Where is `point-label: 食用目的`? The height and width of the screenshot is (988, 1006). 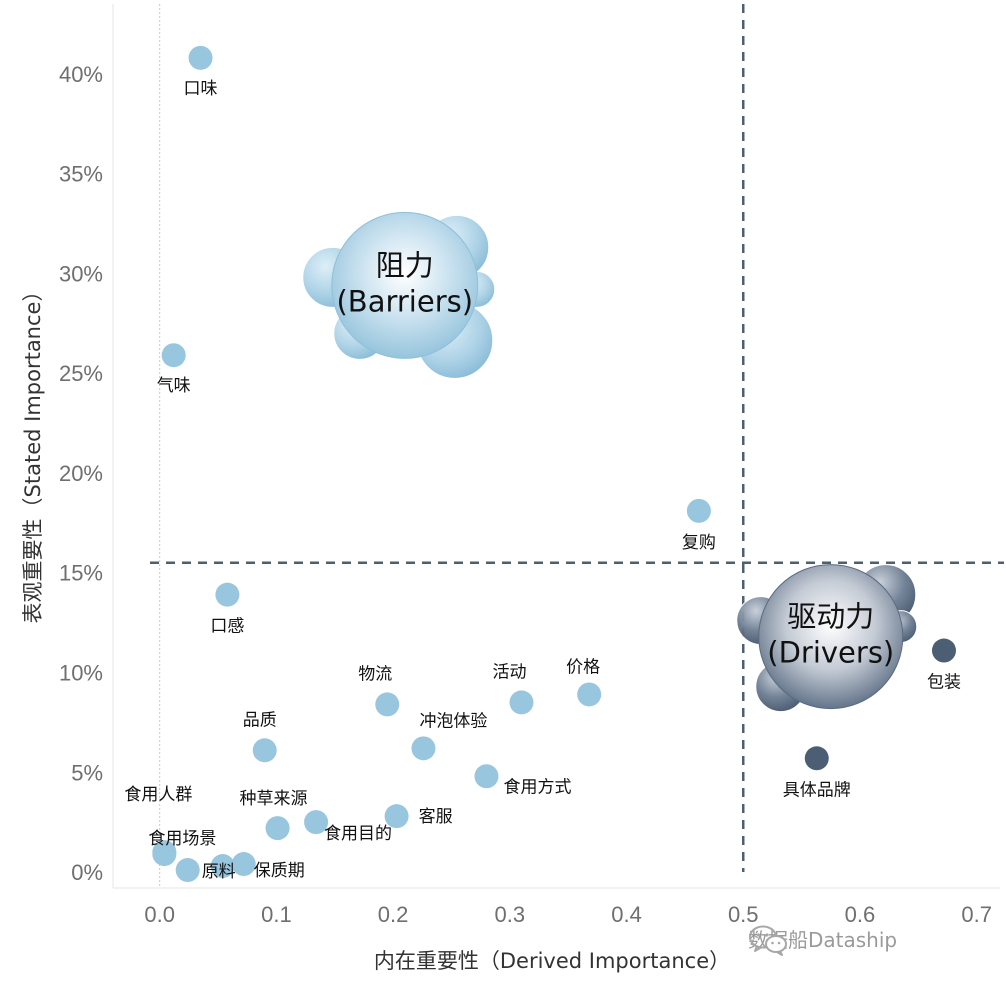 point-label: 食用目的 is located at coordinates (358, 834).